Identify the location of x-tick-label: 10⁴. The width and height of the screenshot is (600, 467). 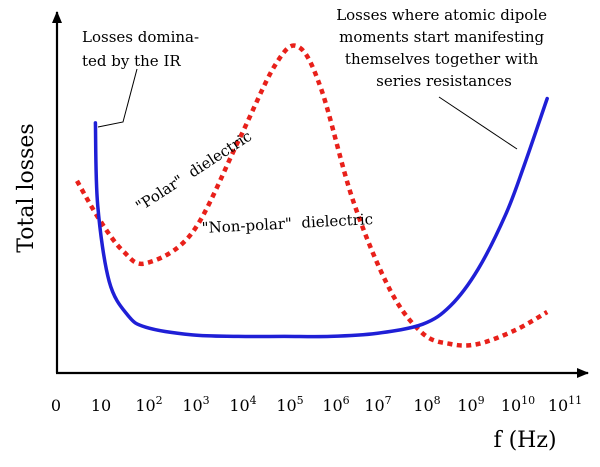
(242, 404).